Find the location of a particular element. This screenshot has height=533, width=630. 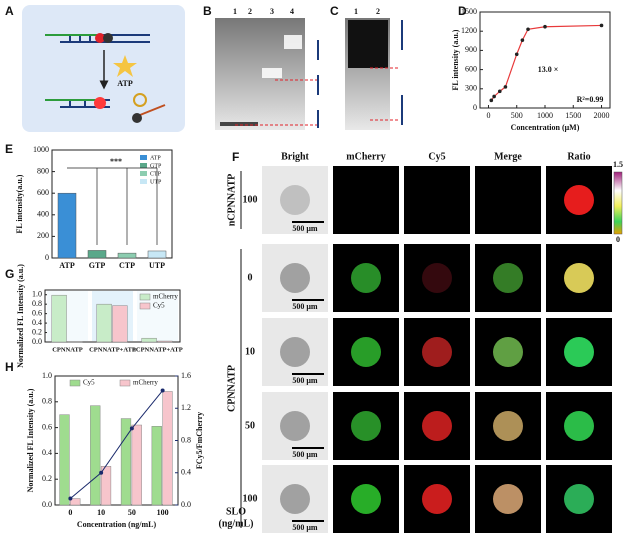

scheme: ATP is located at coordinates (103, 68).